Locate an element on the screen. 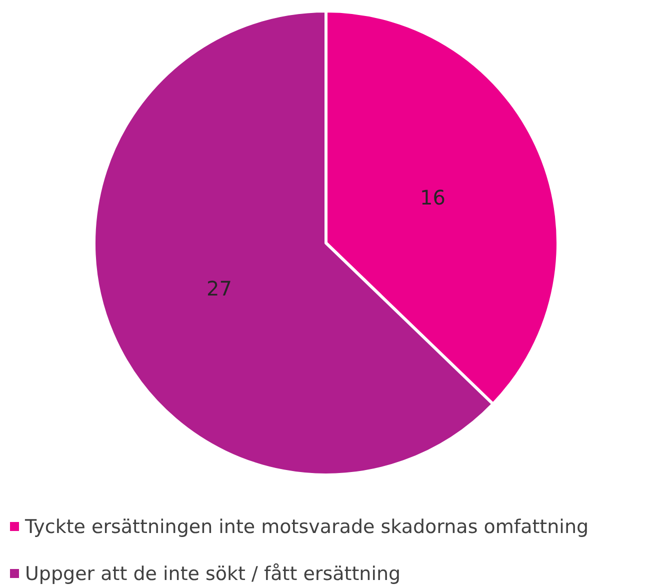  data-label: 16 is located at coordinates (433, 198).